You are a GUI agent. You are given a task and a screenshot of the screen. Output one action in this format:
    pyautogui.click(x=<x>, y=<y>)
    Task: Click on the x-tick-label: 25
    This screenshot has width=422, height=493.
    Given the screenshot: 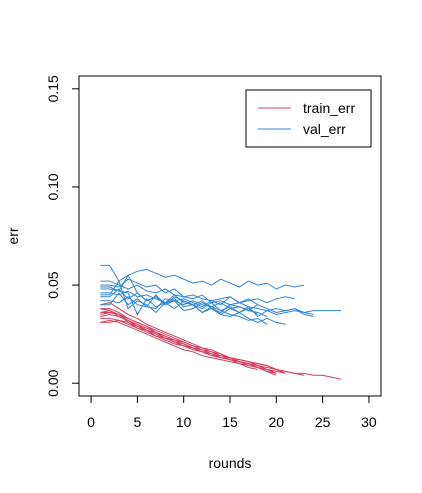 What is the action you would take?
    pyautogui.click(x=323, y=422)
    